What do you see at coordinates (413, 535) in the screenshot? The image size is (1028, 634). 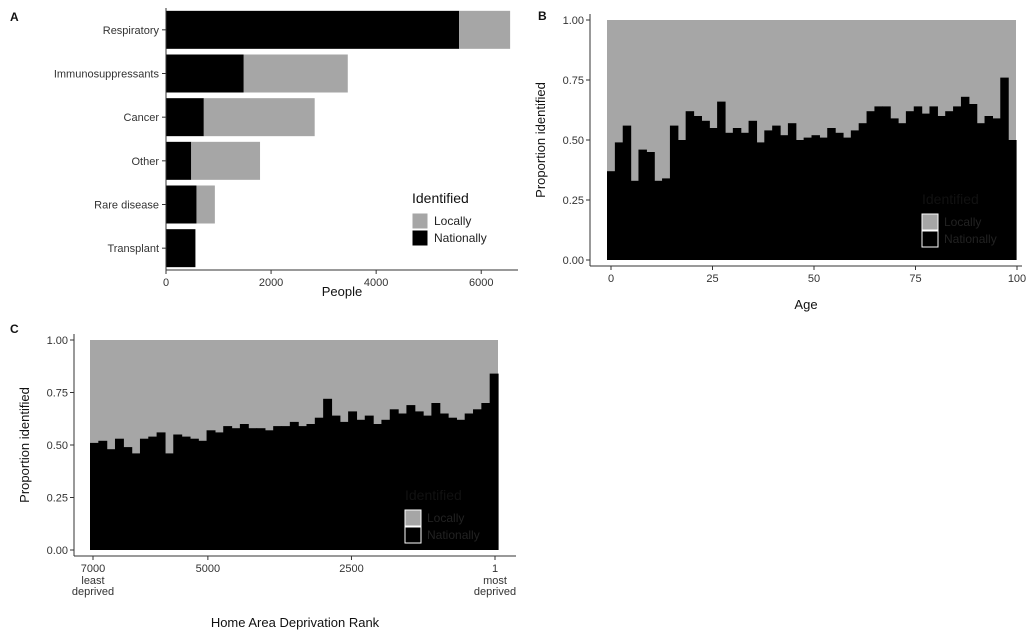 I see `legend-swatch-nationally` at bounding box center [413, 535].